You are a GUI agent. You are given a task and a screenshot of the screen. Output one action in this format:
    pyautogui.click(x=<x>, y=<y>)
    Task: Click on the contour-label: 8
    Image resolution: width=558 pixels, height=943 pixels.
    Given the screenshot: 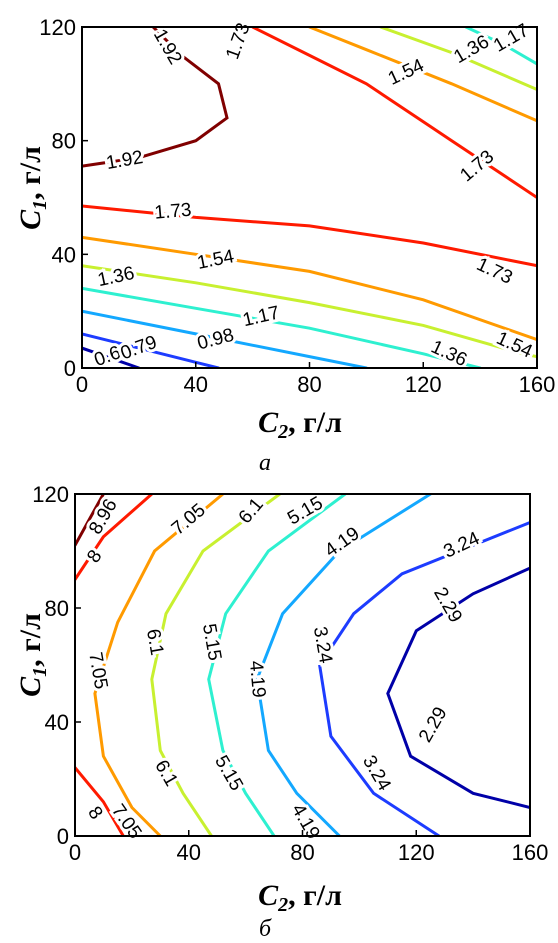 What is the action you would take?
    pyautogui.click(x=94, y=813)
    